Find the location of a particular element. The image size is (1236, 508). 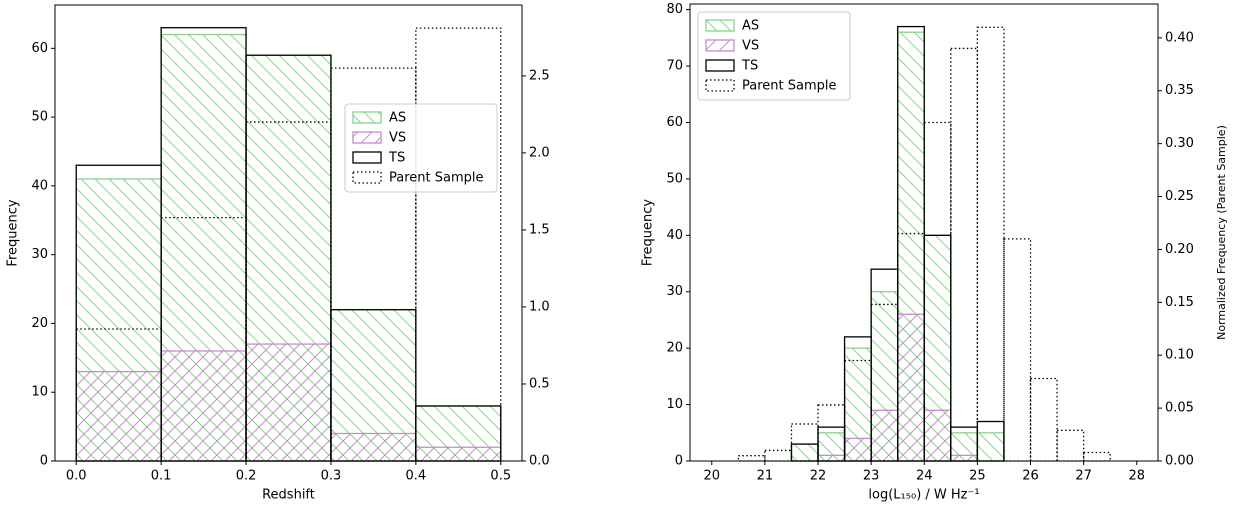

x-tick-label: 23 is located at coordinates (871, 476).